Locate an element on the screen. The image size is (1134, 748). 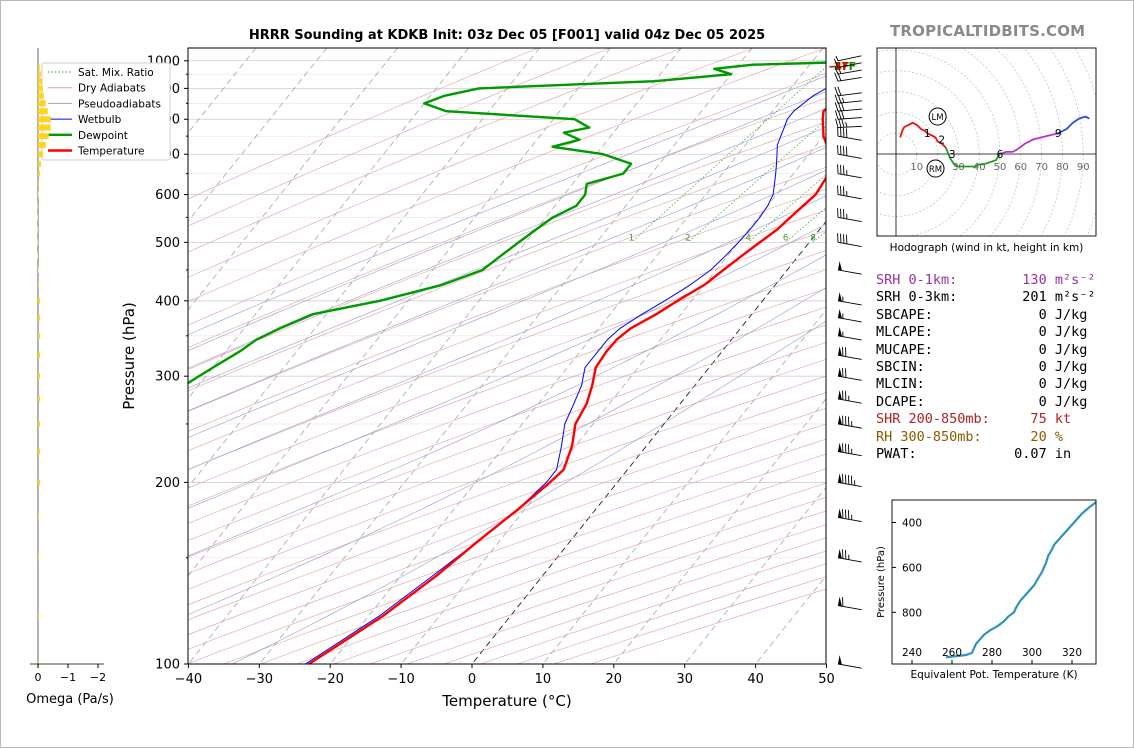
y-tick-label: 100 is located at coordinates (167, 665).